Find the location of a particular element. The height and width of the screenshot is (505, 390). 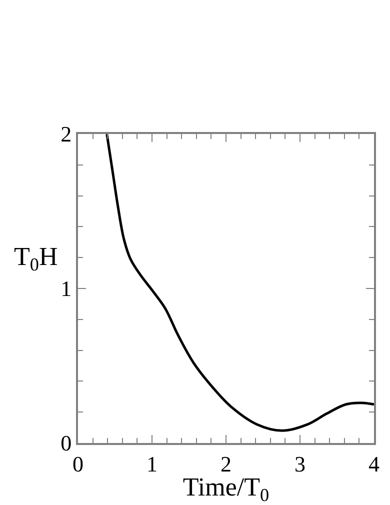

y-tick-label: 2 is located at coordinates (66, 134).